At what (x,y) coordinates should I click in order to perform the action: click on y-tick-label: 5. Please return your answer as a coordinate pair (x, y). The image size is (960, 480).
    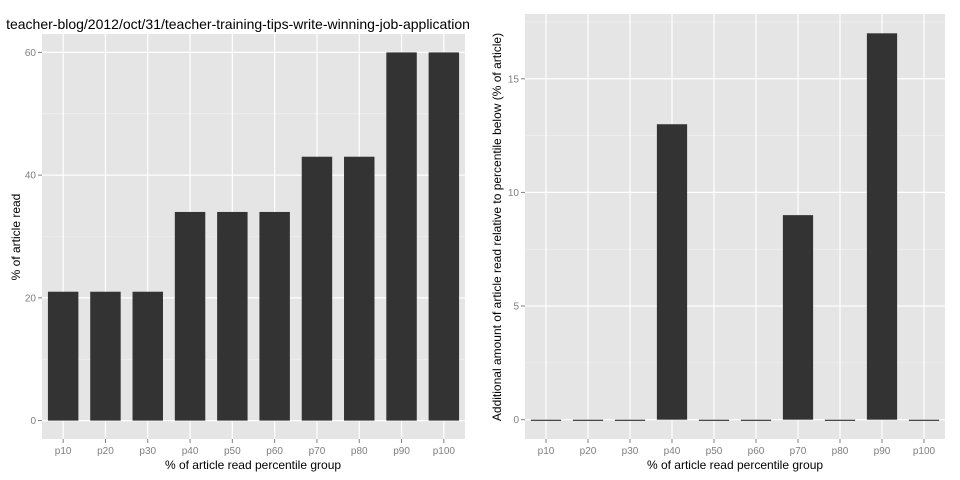
    Looking at the image, I should click on (516, 307).